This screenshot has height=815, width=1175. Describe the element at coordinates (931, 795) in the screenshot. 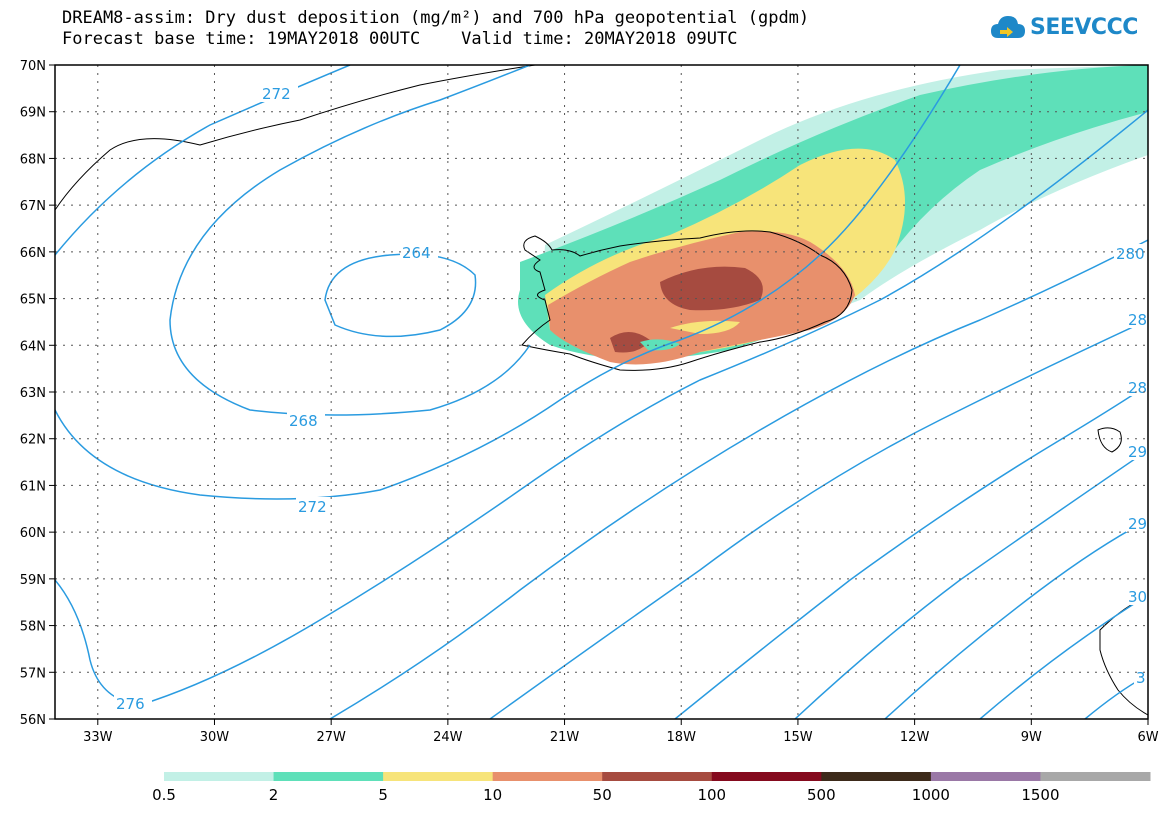

I see `colorbar-tick-label: 1000` at that location.